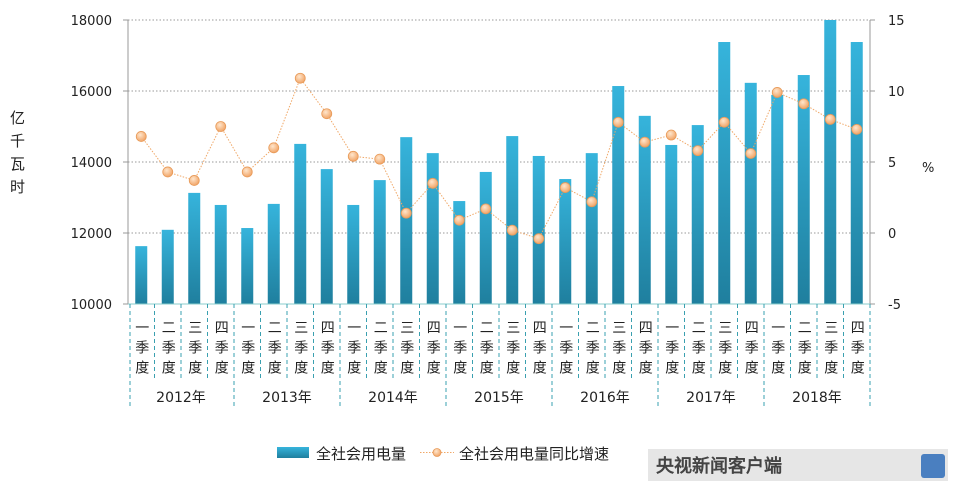 The width and height of the screenshot is (953, 481). I want to click on watermark: 央视新闻客户端, so click(798, 465).